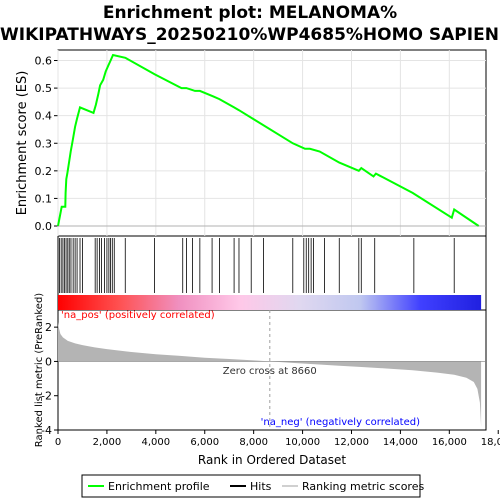  Describe the element at coordinates (46, 430) in the screenshot. I see `metric-ytick-label: -4` at that location.